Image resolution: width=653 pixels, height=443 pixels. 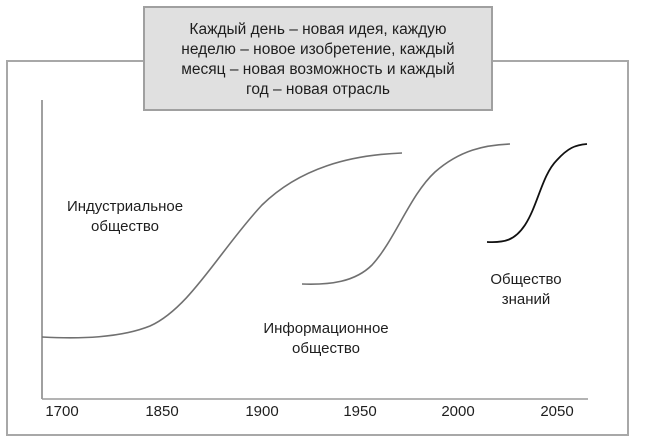 What do you see at coordinates (526, 299) in the screenshot?
I see `label-line: знаний` at bounding box center [526, 299].